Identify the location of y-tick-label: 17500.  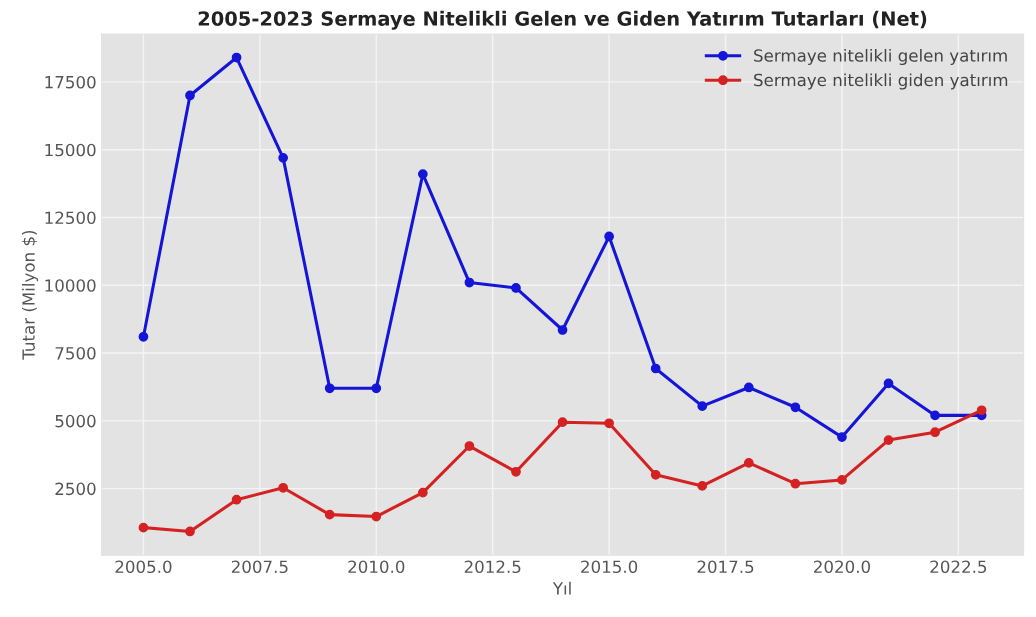
(70, 82).